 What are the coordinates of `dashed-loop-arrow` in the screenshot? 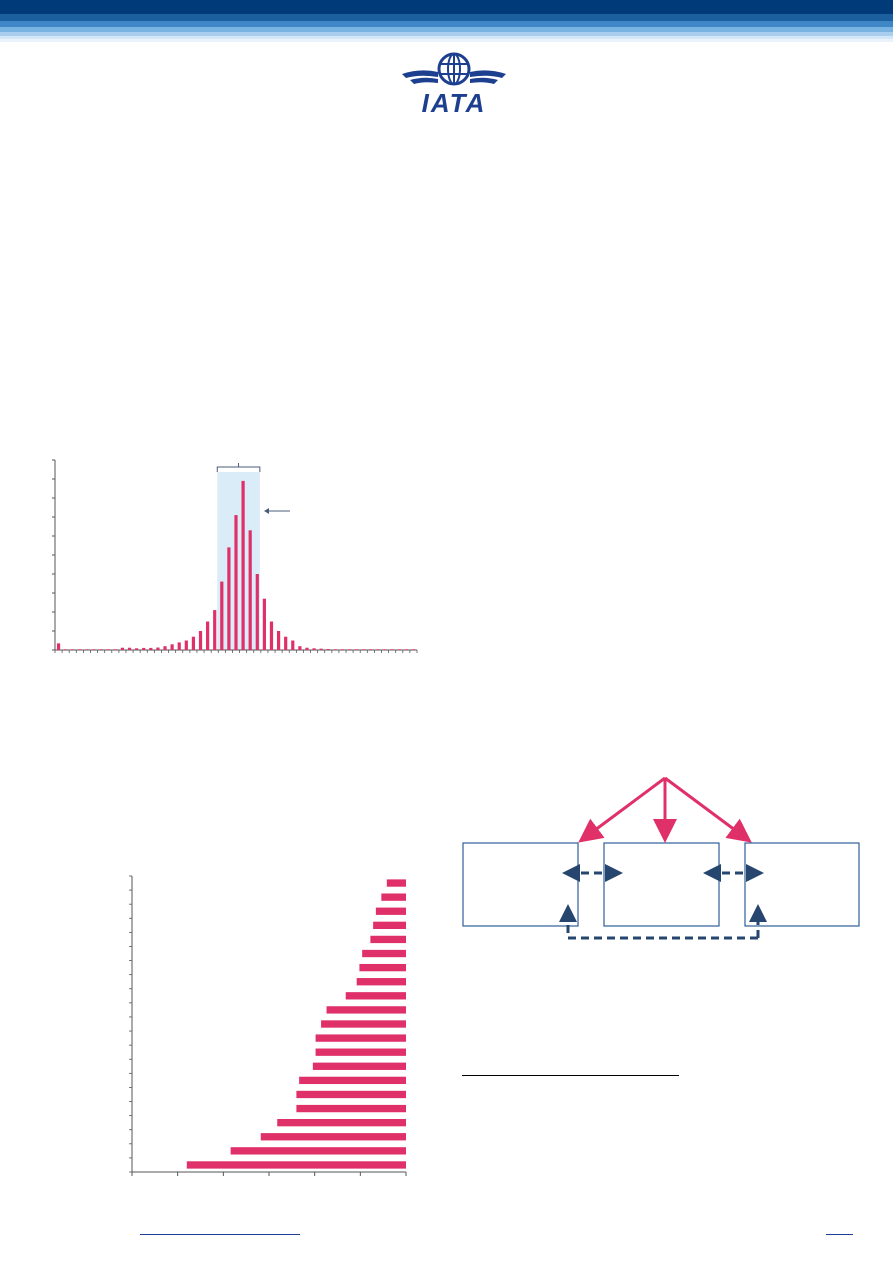 It's located at (658, 922).